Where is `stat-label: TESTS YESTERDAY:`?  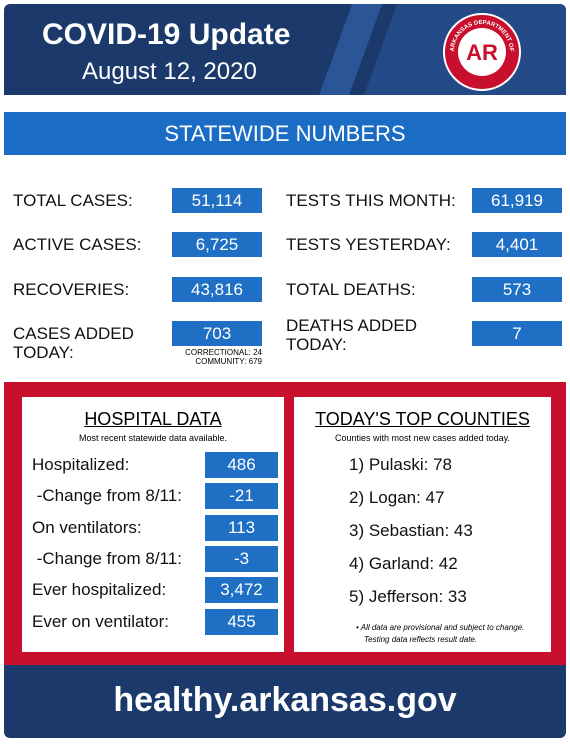 stat-label: TESTS YESTERDAY: is located at coordinates (368, 244).